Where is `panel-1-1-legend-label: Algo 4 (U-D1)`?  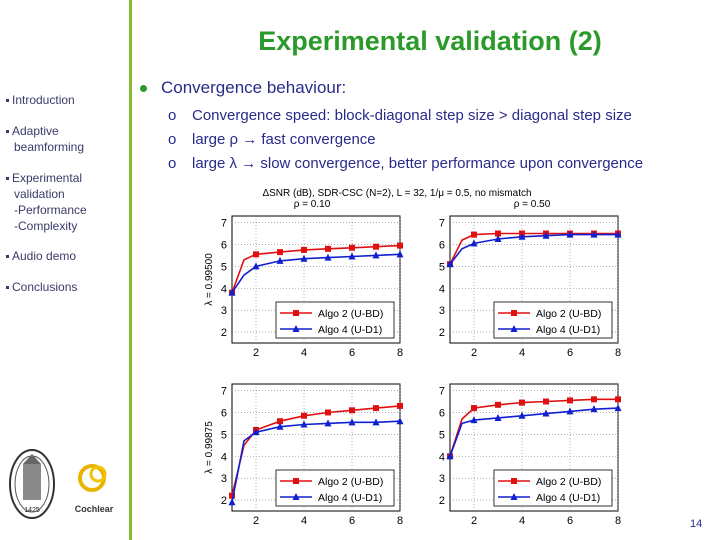 panel-1-1-legend-label: Algo 4 (U-D1) is located at coordinates (568, 498).